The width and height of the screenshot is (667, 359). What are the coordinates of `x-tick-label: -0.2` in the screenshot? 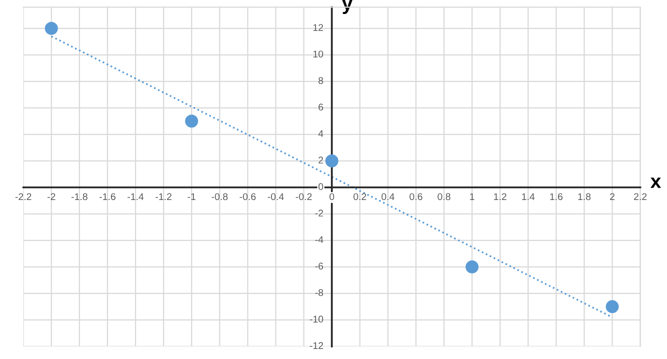 It's located at (304, 196).